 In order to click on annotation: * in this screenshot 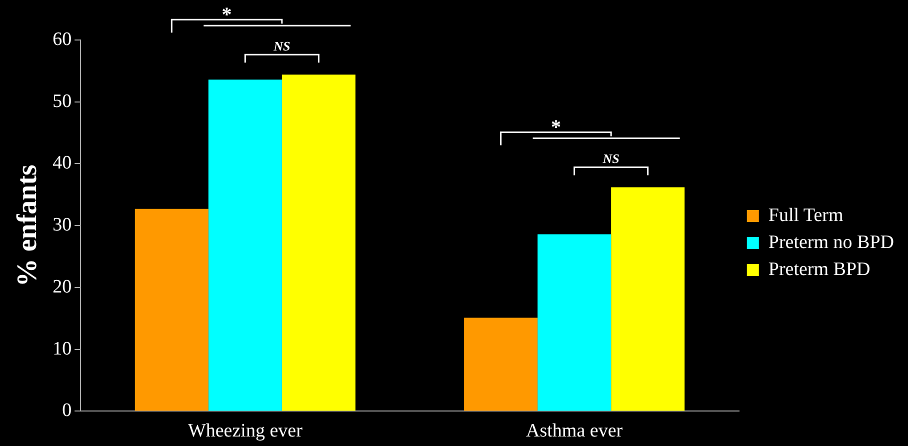, I will do `click(555, 127)`.